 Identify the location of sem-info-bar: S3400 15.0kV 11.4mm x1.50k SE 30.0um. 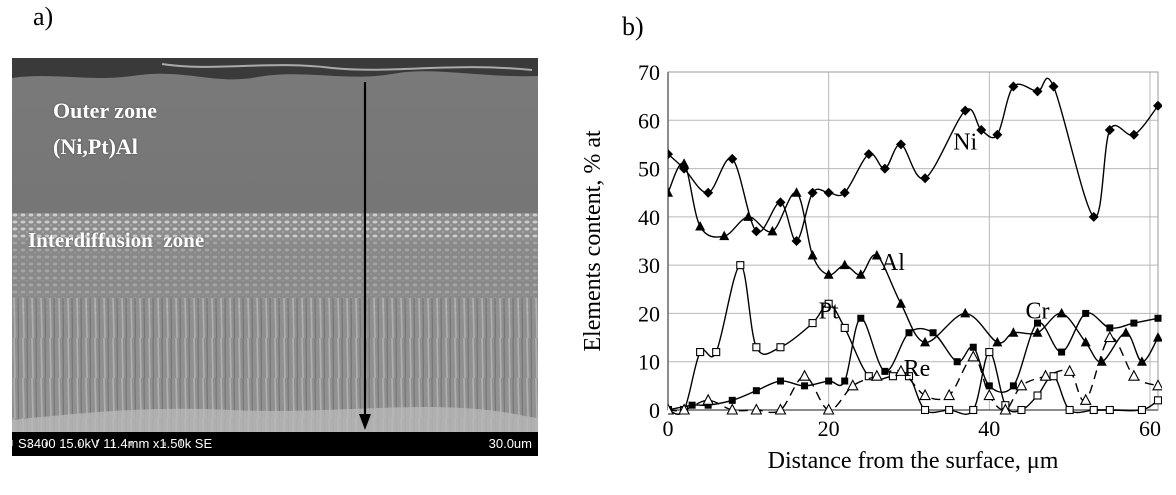
(275, 444).